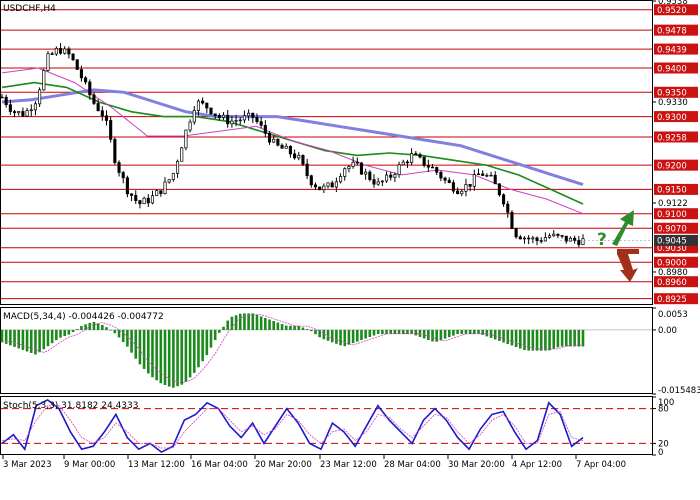 This screenshot has width=700, height=500. I want to click on time-tick-label: 30 Mar 20:00, so click(476, 465).